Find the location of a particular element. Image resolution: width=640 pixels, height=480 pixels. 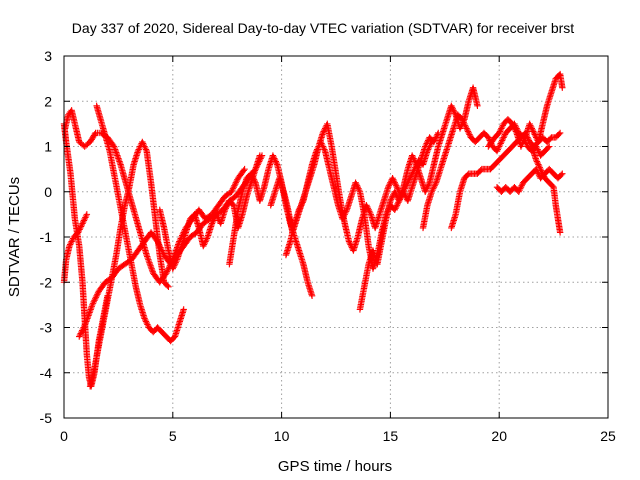

y-tick-label: 3 is located at coordinates (48, 56).